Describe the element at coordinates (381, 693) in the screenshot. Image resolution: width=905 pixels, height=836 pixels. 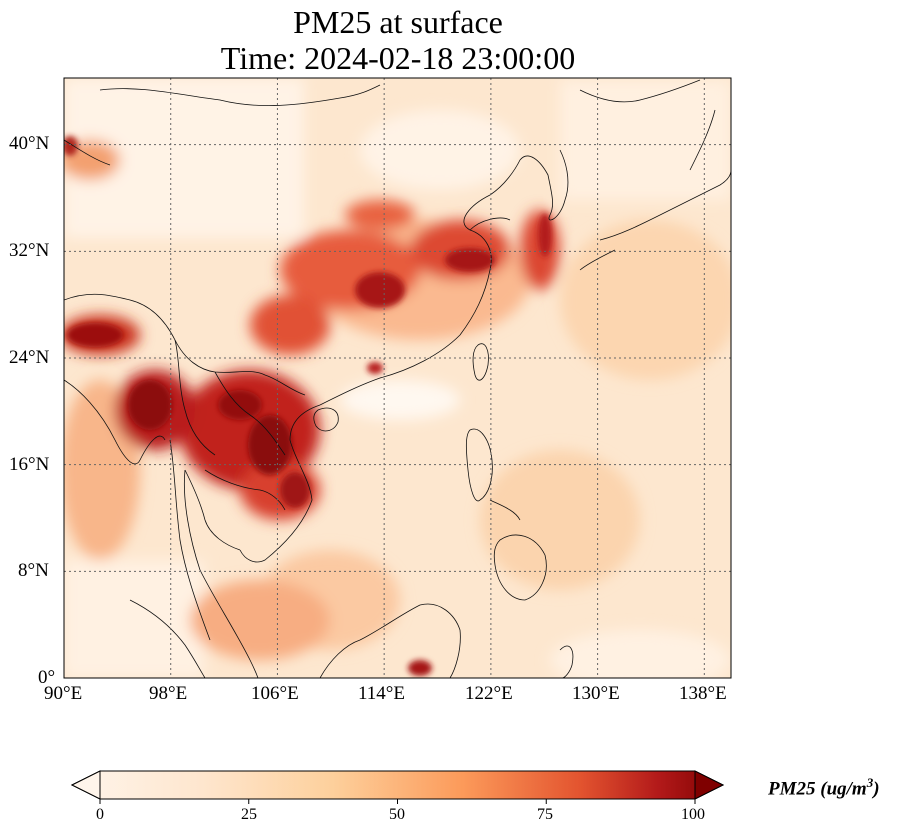
I see `lon-tick-label: 114°E` at that location.